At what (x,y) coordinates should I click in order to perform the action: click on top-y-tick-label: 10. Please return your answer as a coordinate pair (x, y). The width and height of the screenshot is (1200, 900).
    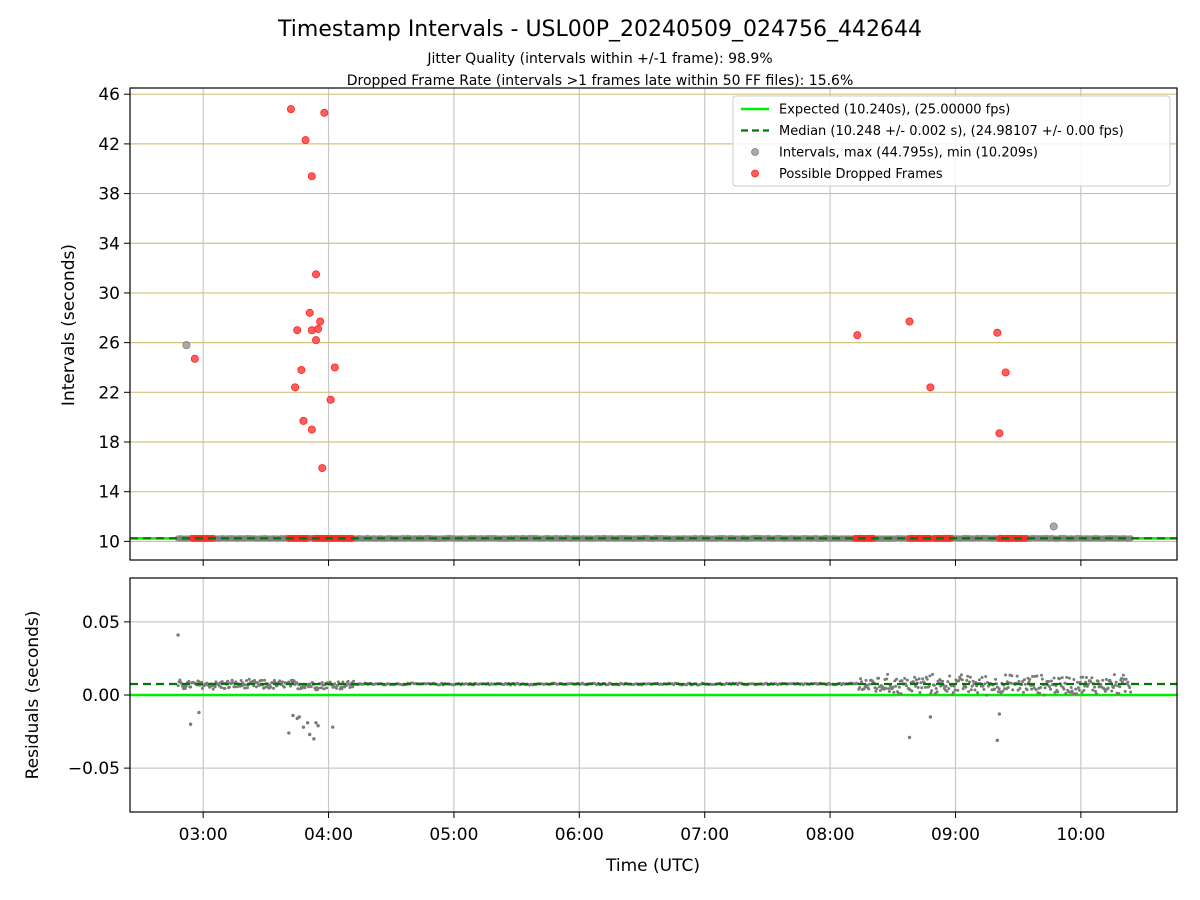
    Looking at the image, I should click on (109, 542).